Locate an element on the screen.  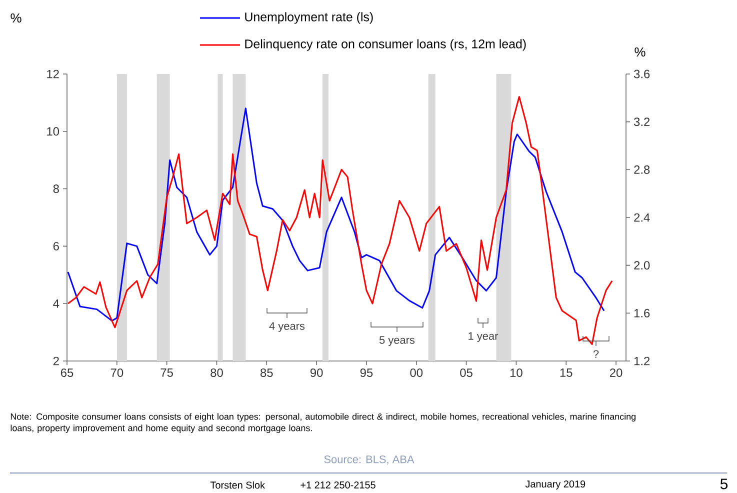
text: January 2019 is located at coordinates (555, 485).